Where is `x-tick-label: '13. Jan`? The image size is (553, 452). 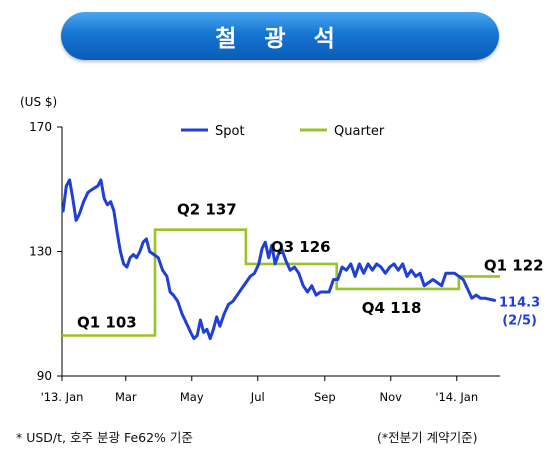 x-tick-label: '13. Jan is located at coordinates (62, 397).